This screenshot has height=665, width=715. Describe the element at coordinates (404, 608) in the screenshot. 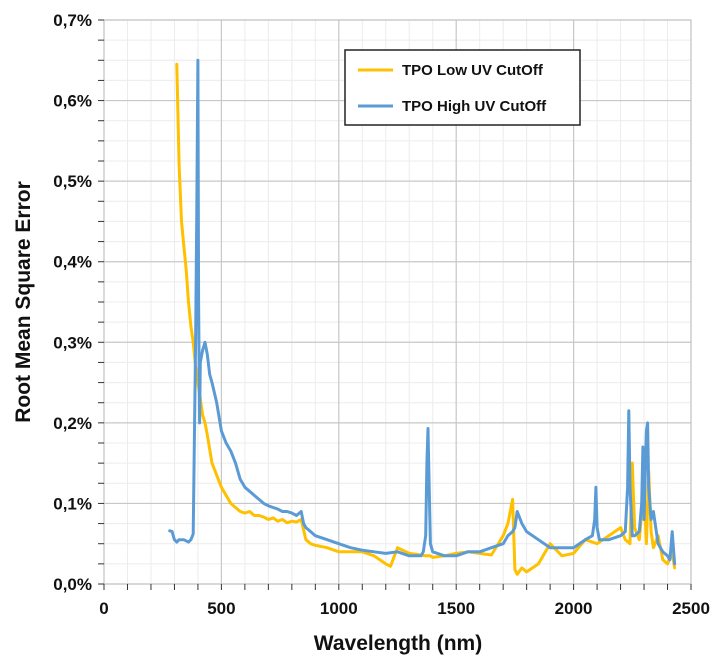

I see `x-axis-tick-labels: 0 500 1000 1500 2000 2500` at that location.